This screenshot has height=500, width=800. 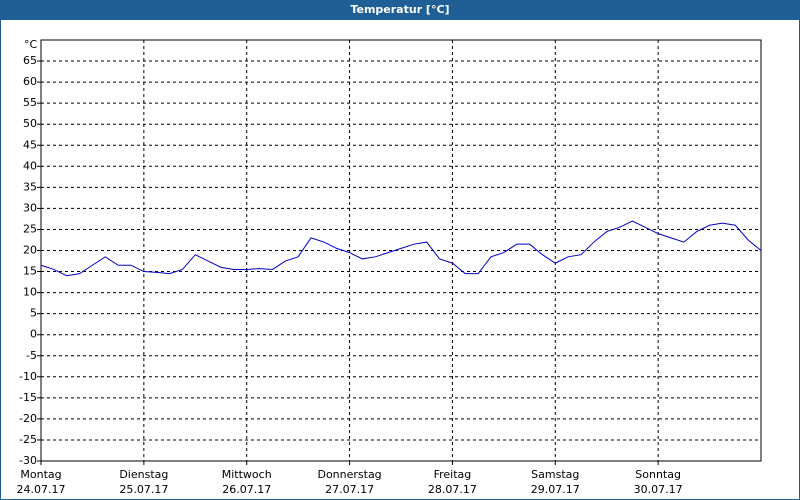 I want to click on x-tick-date: 27.07.17, so click(x=349, y=489).